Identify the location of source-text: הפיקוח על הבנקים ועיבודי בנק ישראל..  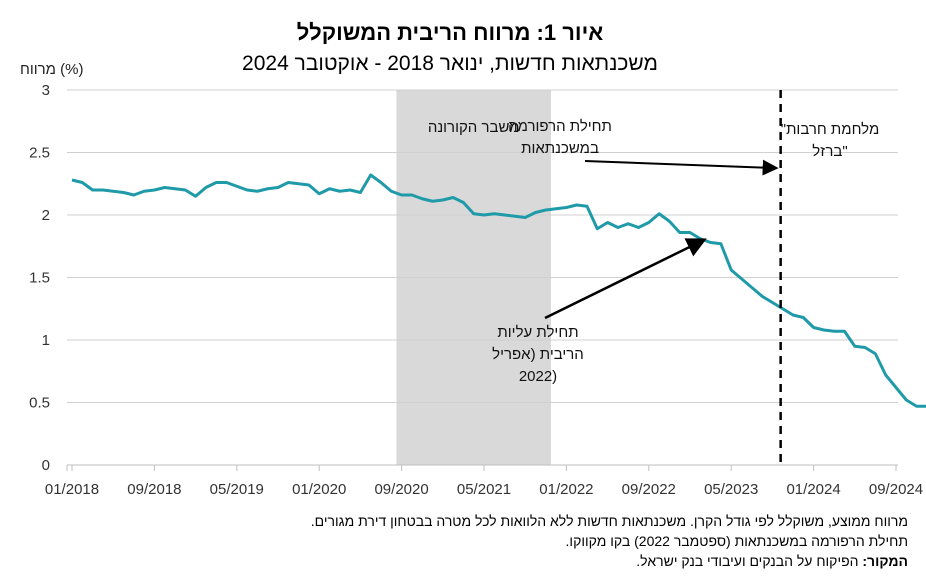
(749, 561).